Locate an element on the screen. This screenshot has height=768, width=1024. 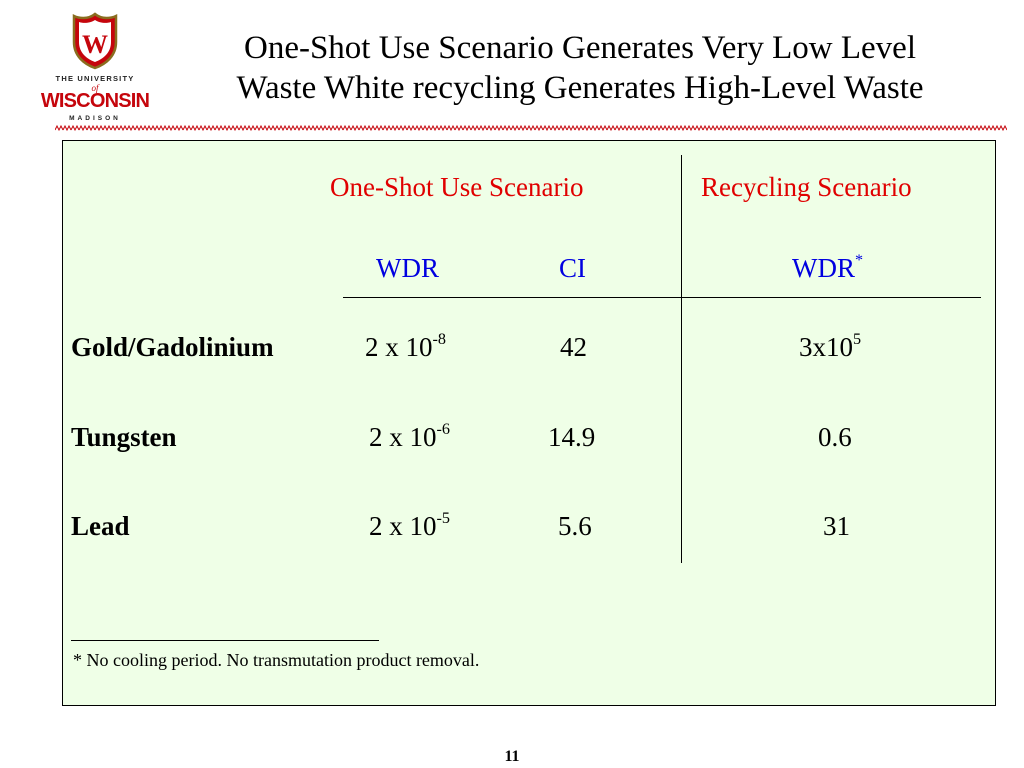
crest-icon: W is located at coordinates (95, 41).